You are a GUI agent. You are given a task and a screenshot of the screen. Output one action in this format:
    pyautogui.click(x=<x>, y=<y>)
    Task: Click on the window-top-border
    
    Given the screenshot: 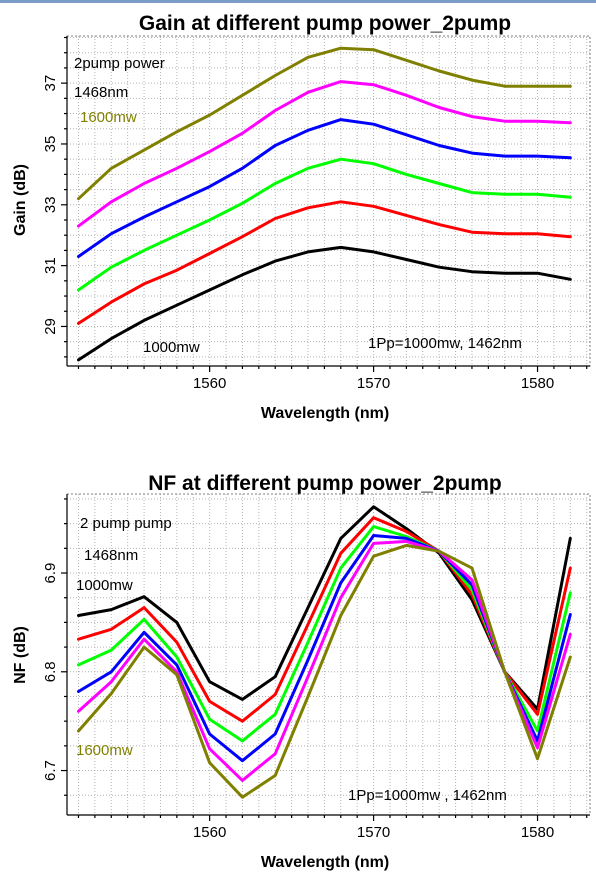 What is the action you would take?
    pyautogui.click(x=298, y=1)
    